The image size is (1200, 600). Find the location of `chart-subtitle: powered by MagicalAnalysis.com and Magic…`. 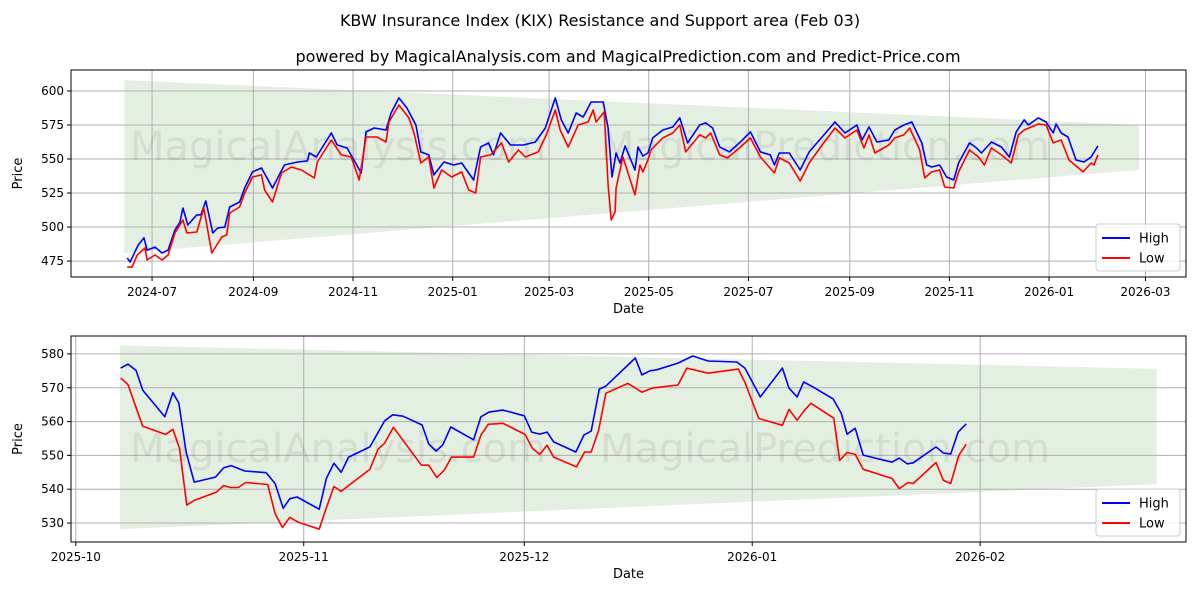

chart-subtitle: powered by MagicalAnalysis.com and Magic… is located at coordinates (627, 56).